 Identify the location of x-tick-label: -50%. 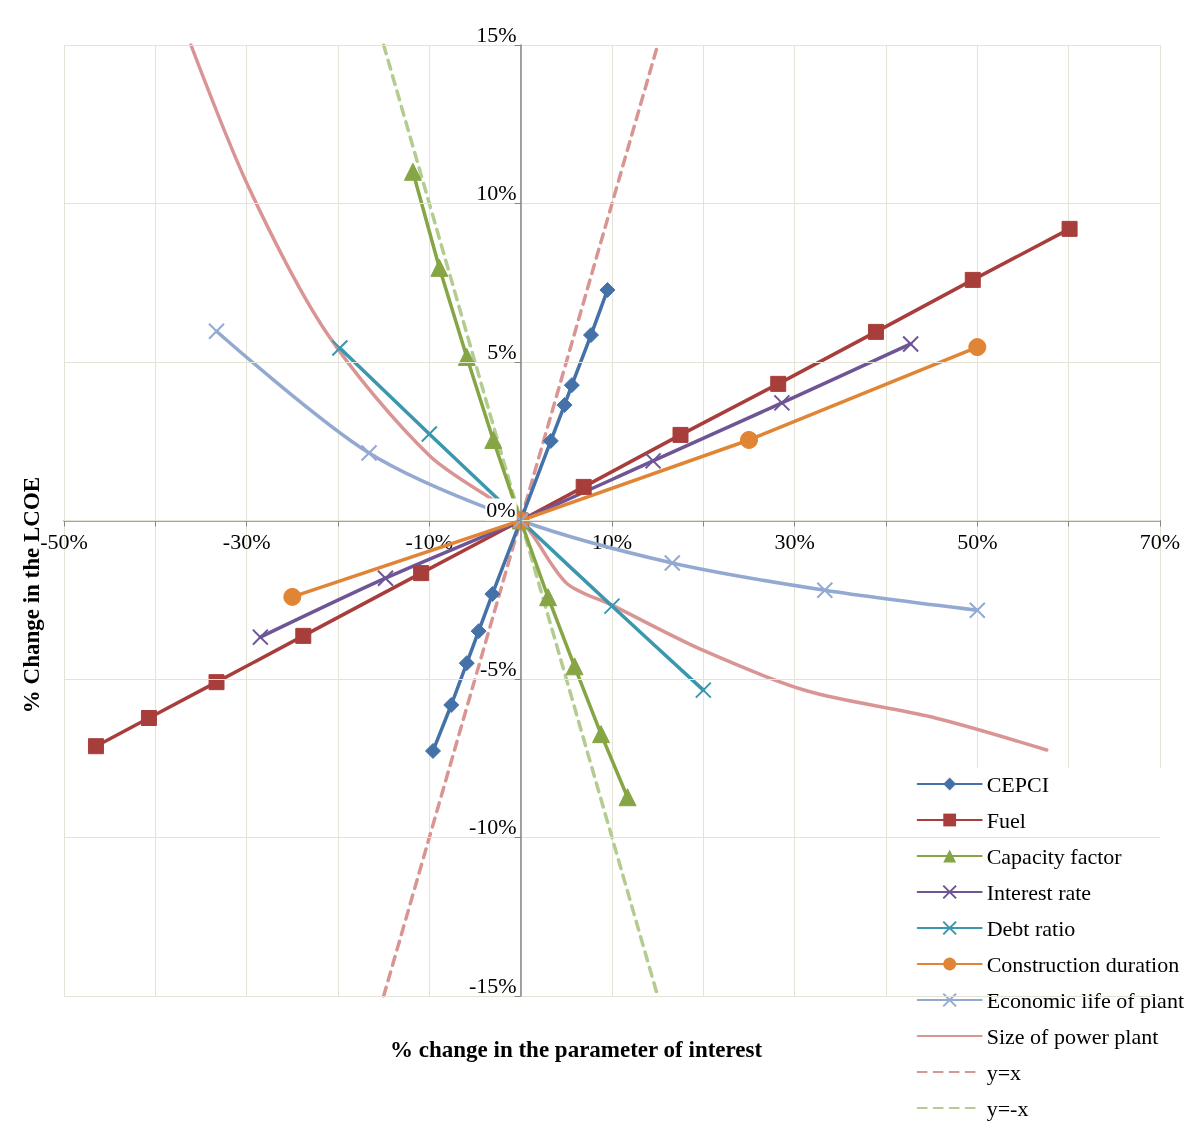
(64, 541).